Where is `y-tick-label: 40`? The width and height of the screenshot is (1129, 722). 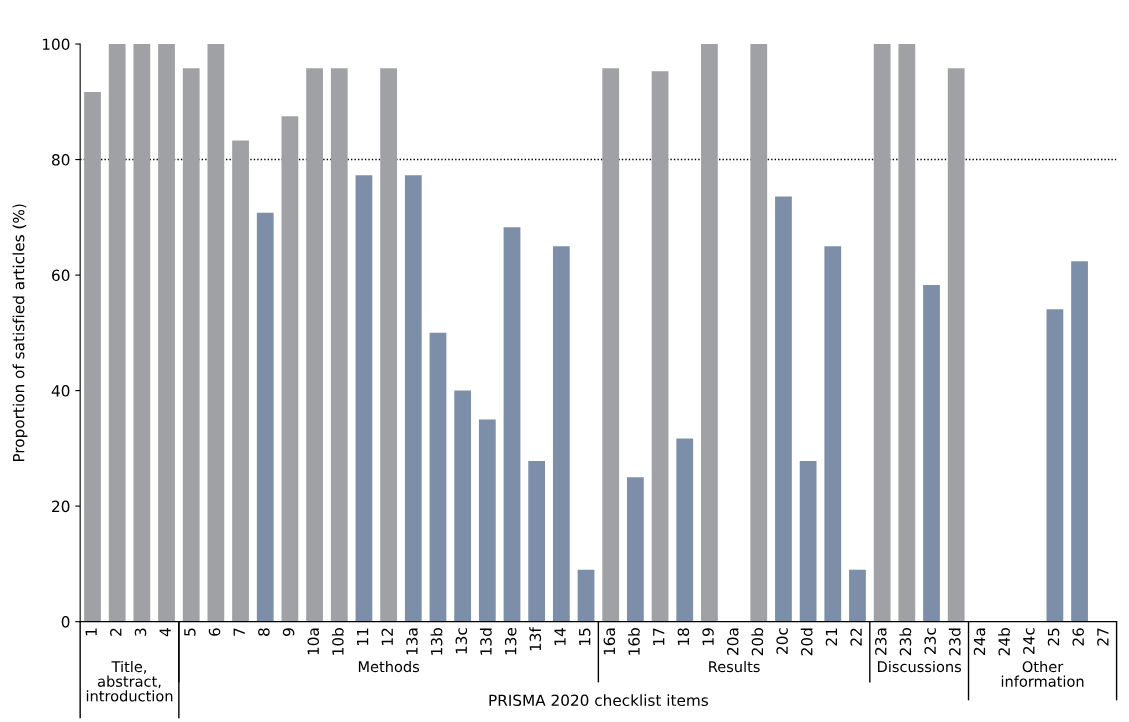 y-tick-label: 40 is located at coordinates (60, 391).